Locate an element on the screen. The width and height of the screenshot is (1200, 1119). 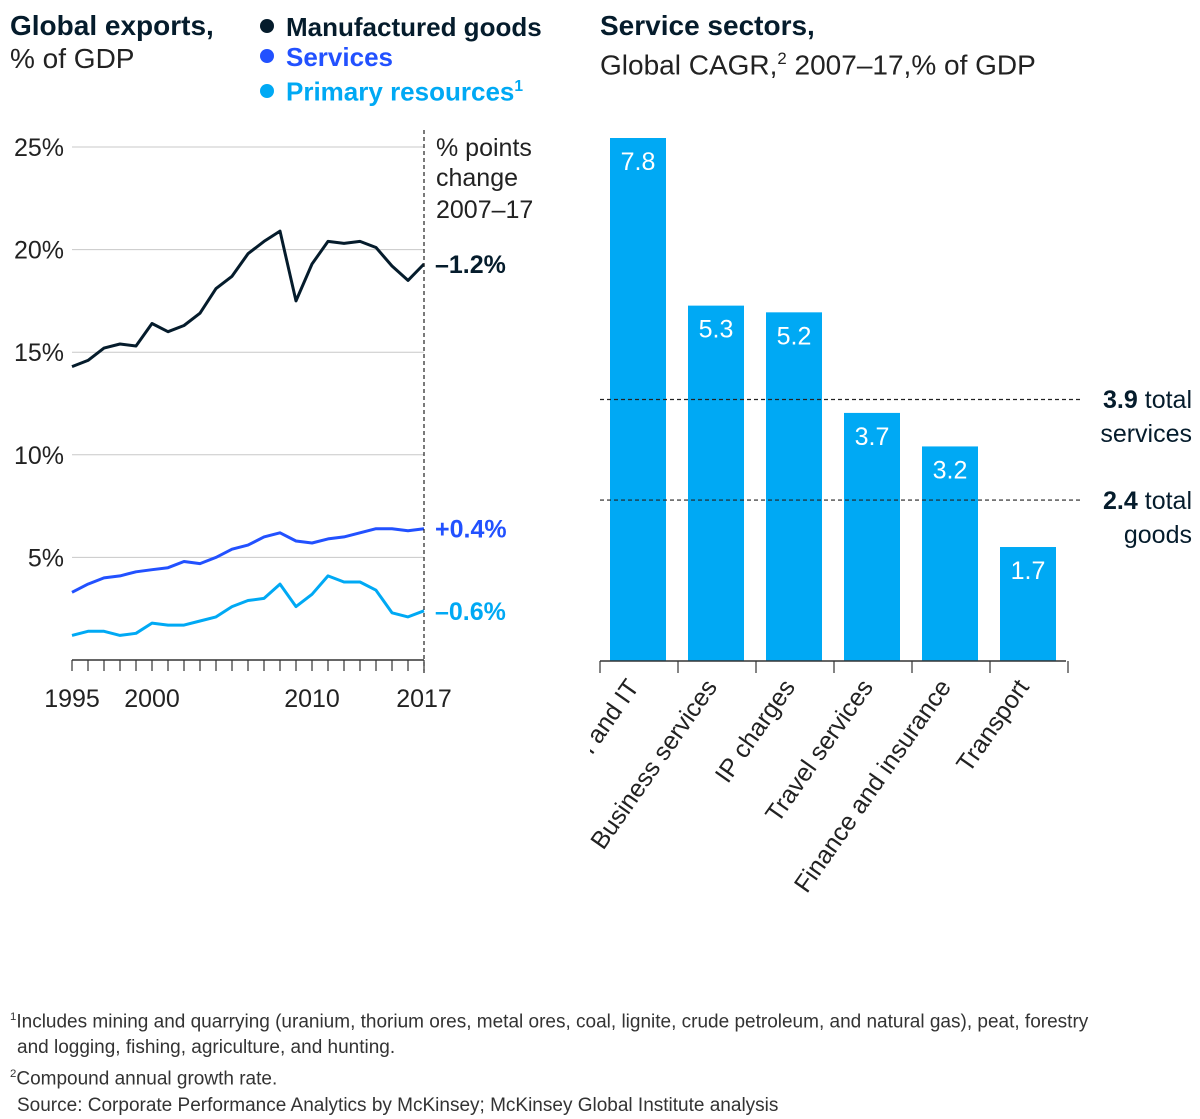
change-value-1: +0.4% is located at coordinates (471, 530).